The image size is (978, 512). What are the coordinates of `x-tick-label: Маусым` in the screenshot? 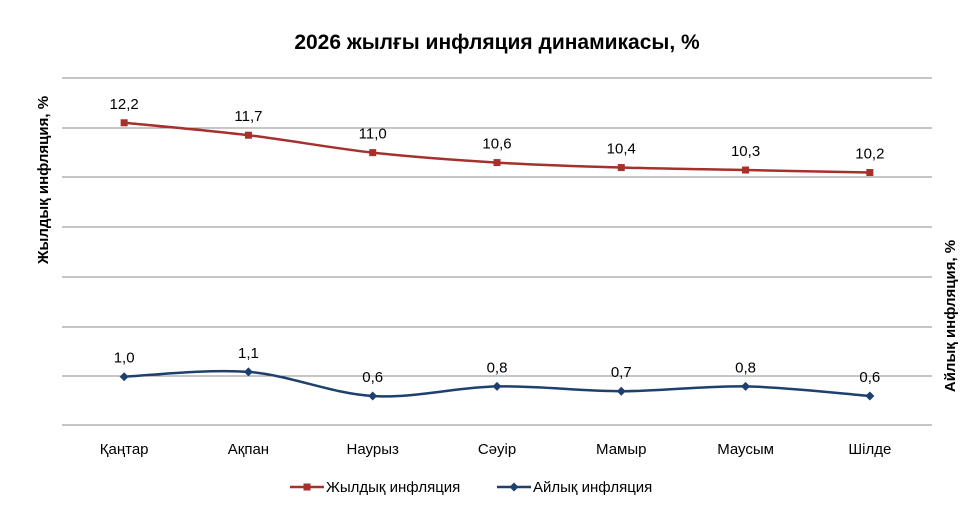 It's located at (745, 449).